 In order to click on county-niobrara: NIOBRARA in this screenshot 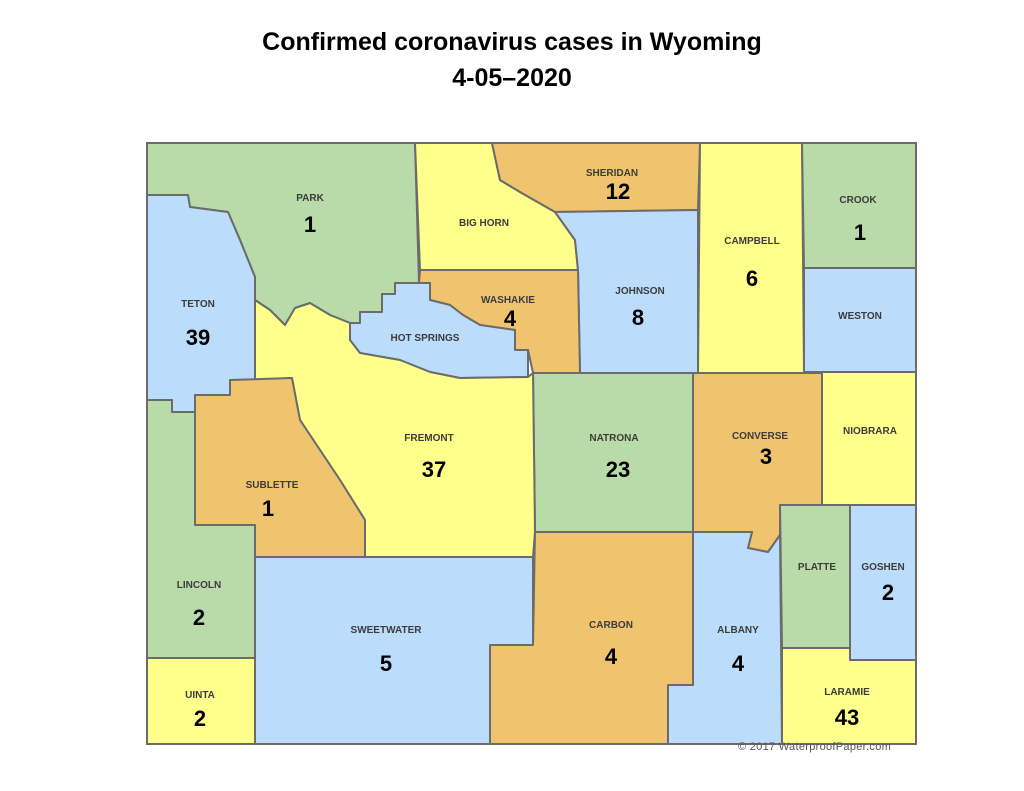, I will do `click(869, 438)`.